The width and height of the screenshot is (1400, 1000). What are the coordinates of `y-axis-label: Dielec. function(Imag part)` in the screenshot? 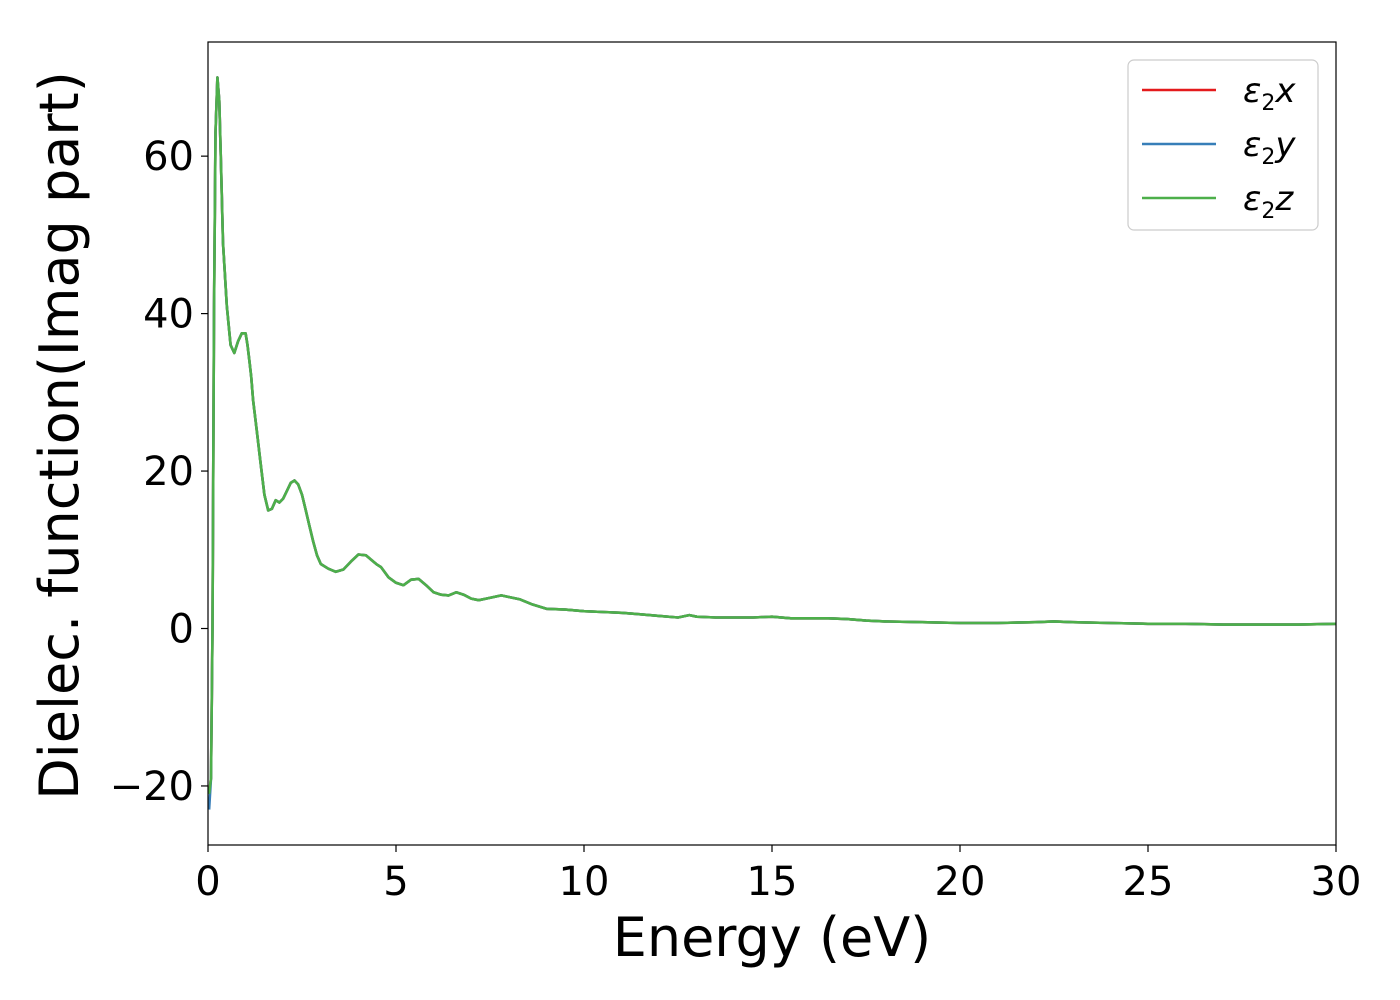 It's located at (59, 435).